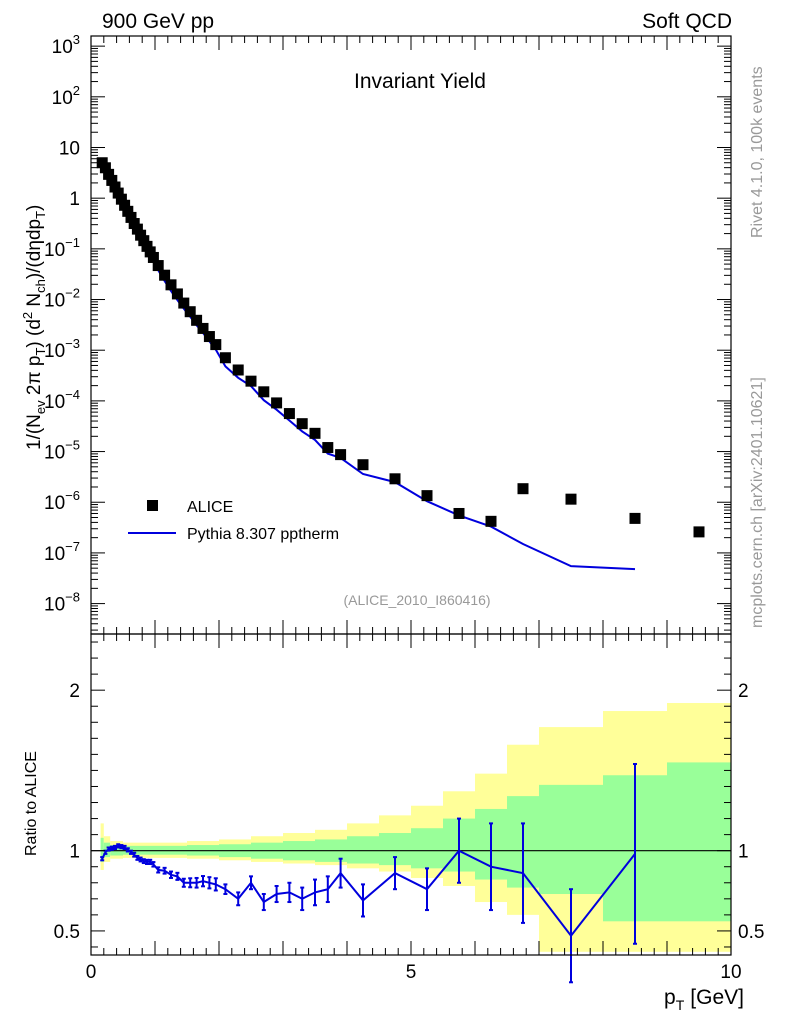 This screenshot has height=1024, width=786. I want to click on y-tick-label: 10⁻⁴, so click(62, 400).